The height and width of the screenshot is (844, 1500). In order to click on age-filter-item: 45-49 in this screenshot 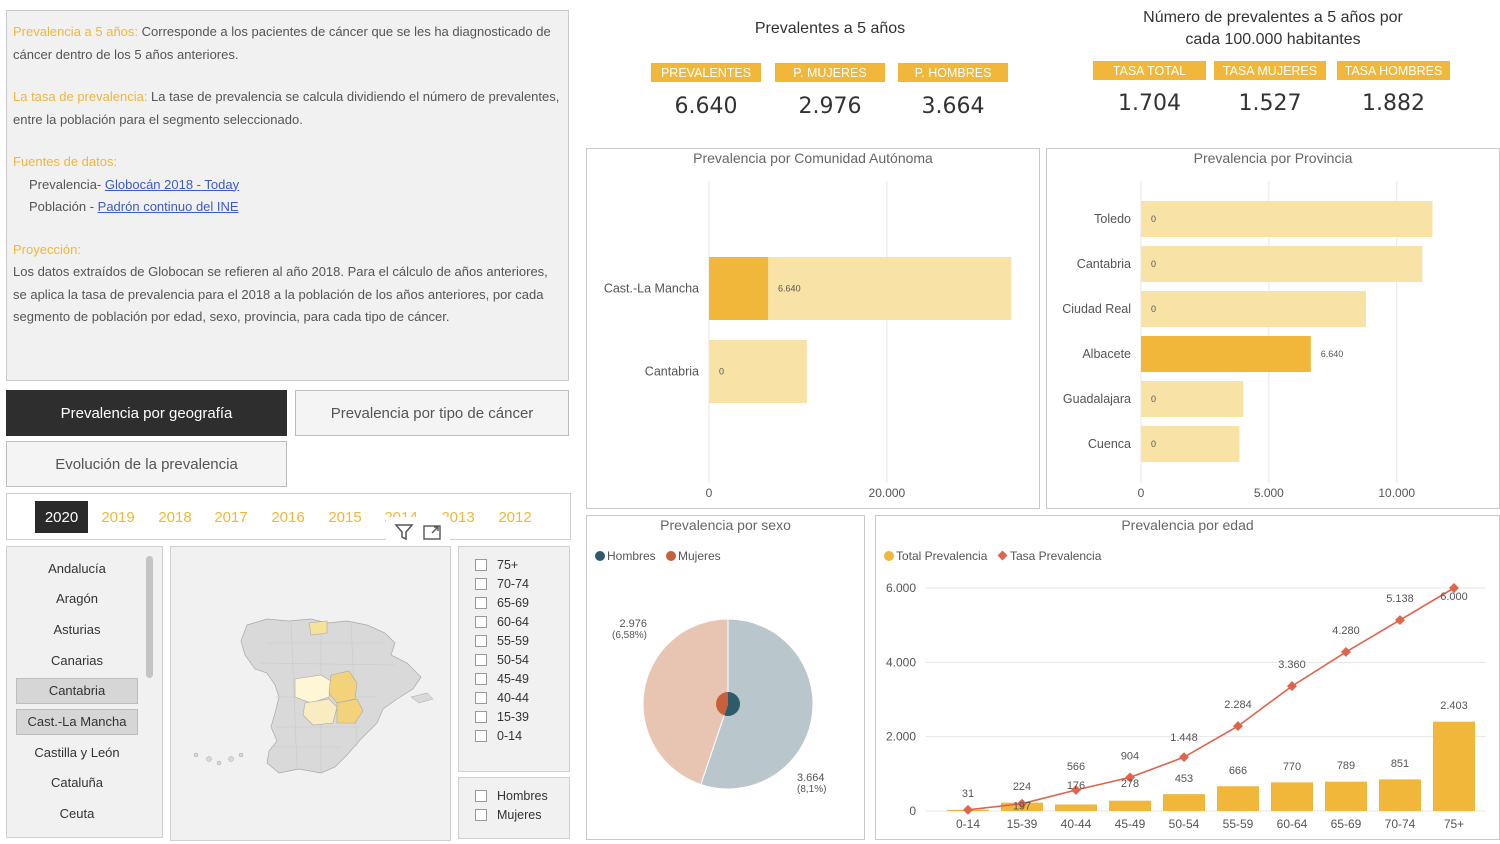, I will do `click(502, 678)`.